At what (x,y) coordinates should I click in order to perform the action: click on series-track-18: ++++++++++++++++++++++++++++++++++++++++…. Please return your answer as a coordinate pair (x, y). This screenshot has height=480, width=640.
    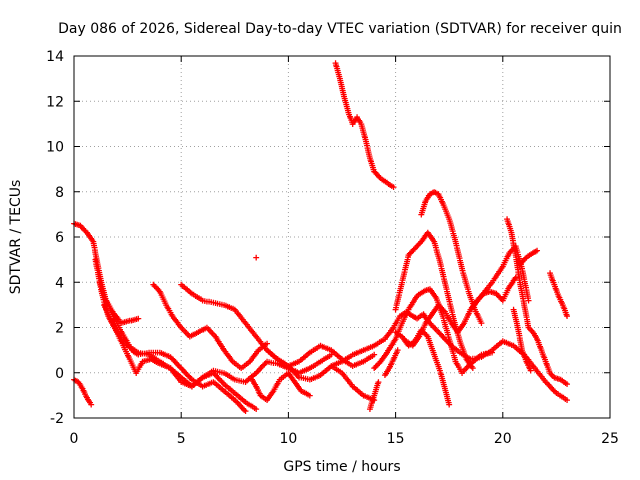
    Looking at the image, I should click on (499, 278).